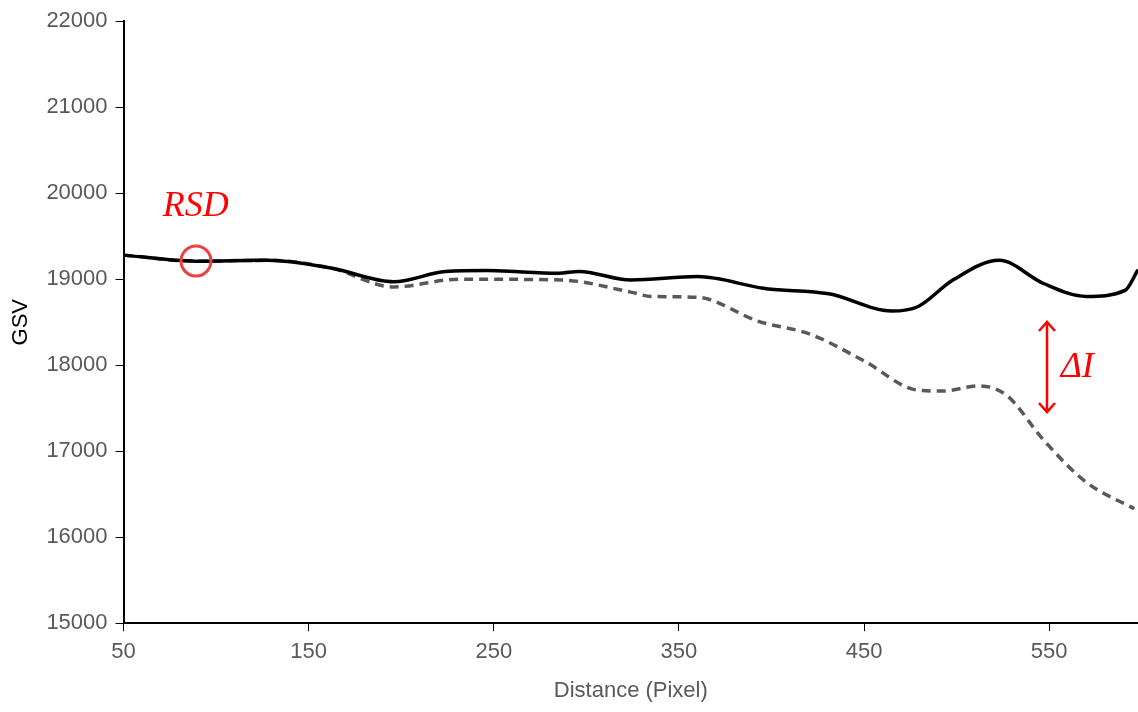  I want to click on y-tick-label: 22000, so click(77, 20).